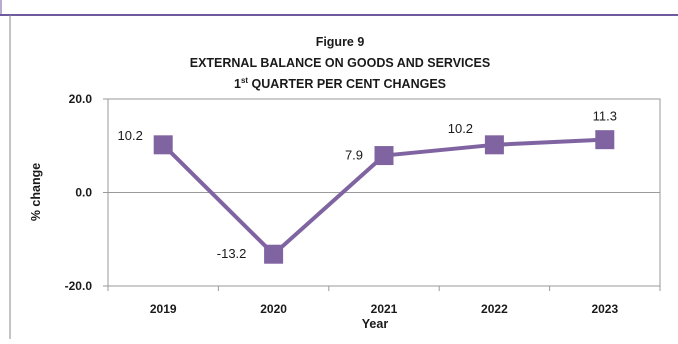 This screenshot has width=678, height=344. What do you see at coordinates (273, 309) in the screenshot?
I see `x-tick-label: 2020` at bounding box center [273, 309].